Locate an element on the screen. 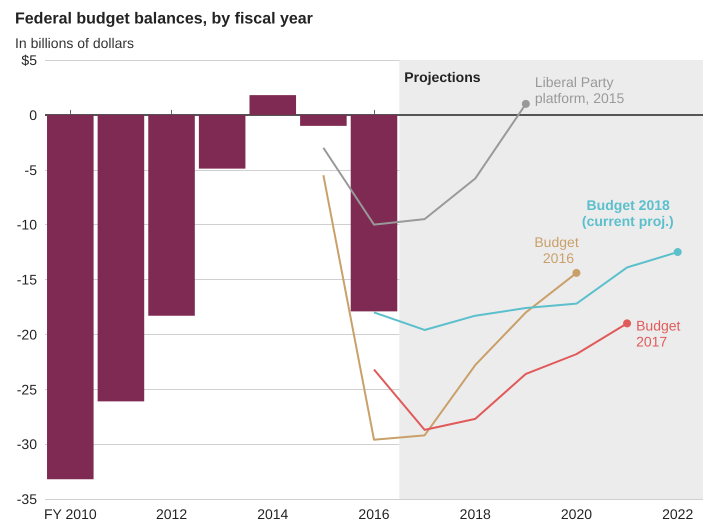 Image resolution: width=711 pixels, height=527 pixels. x-tick-label: 2016 is located at coordinates (374, 514).